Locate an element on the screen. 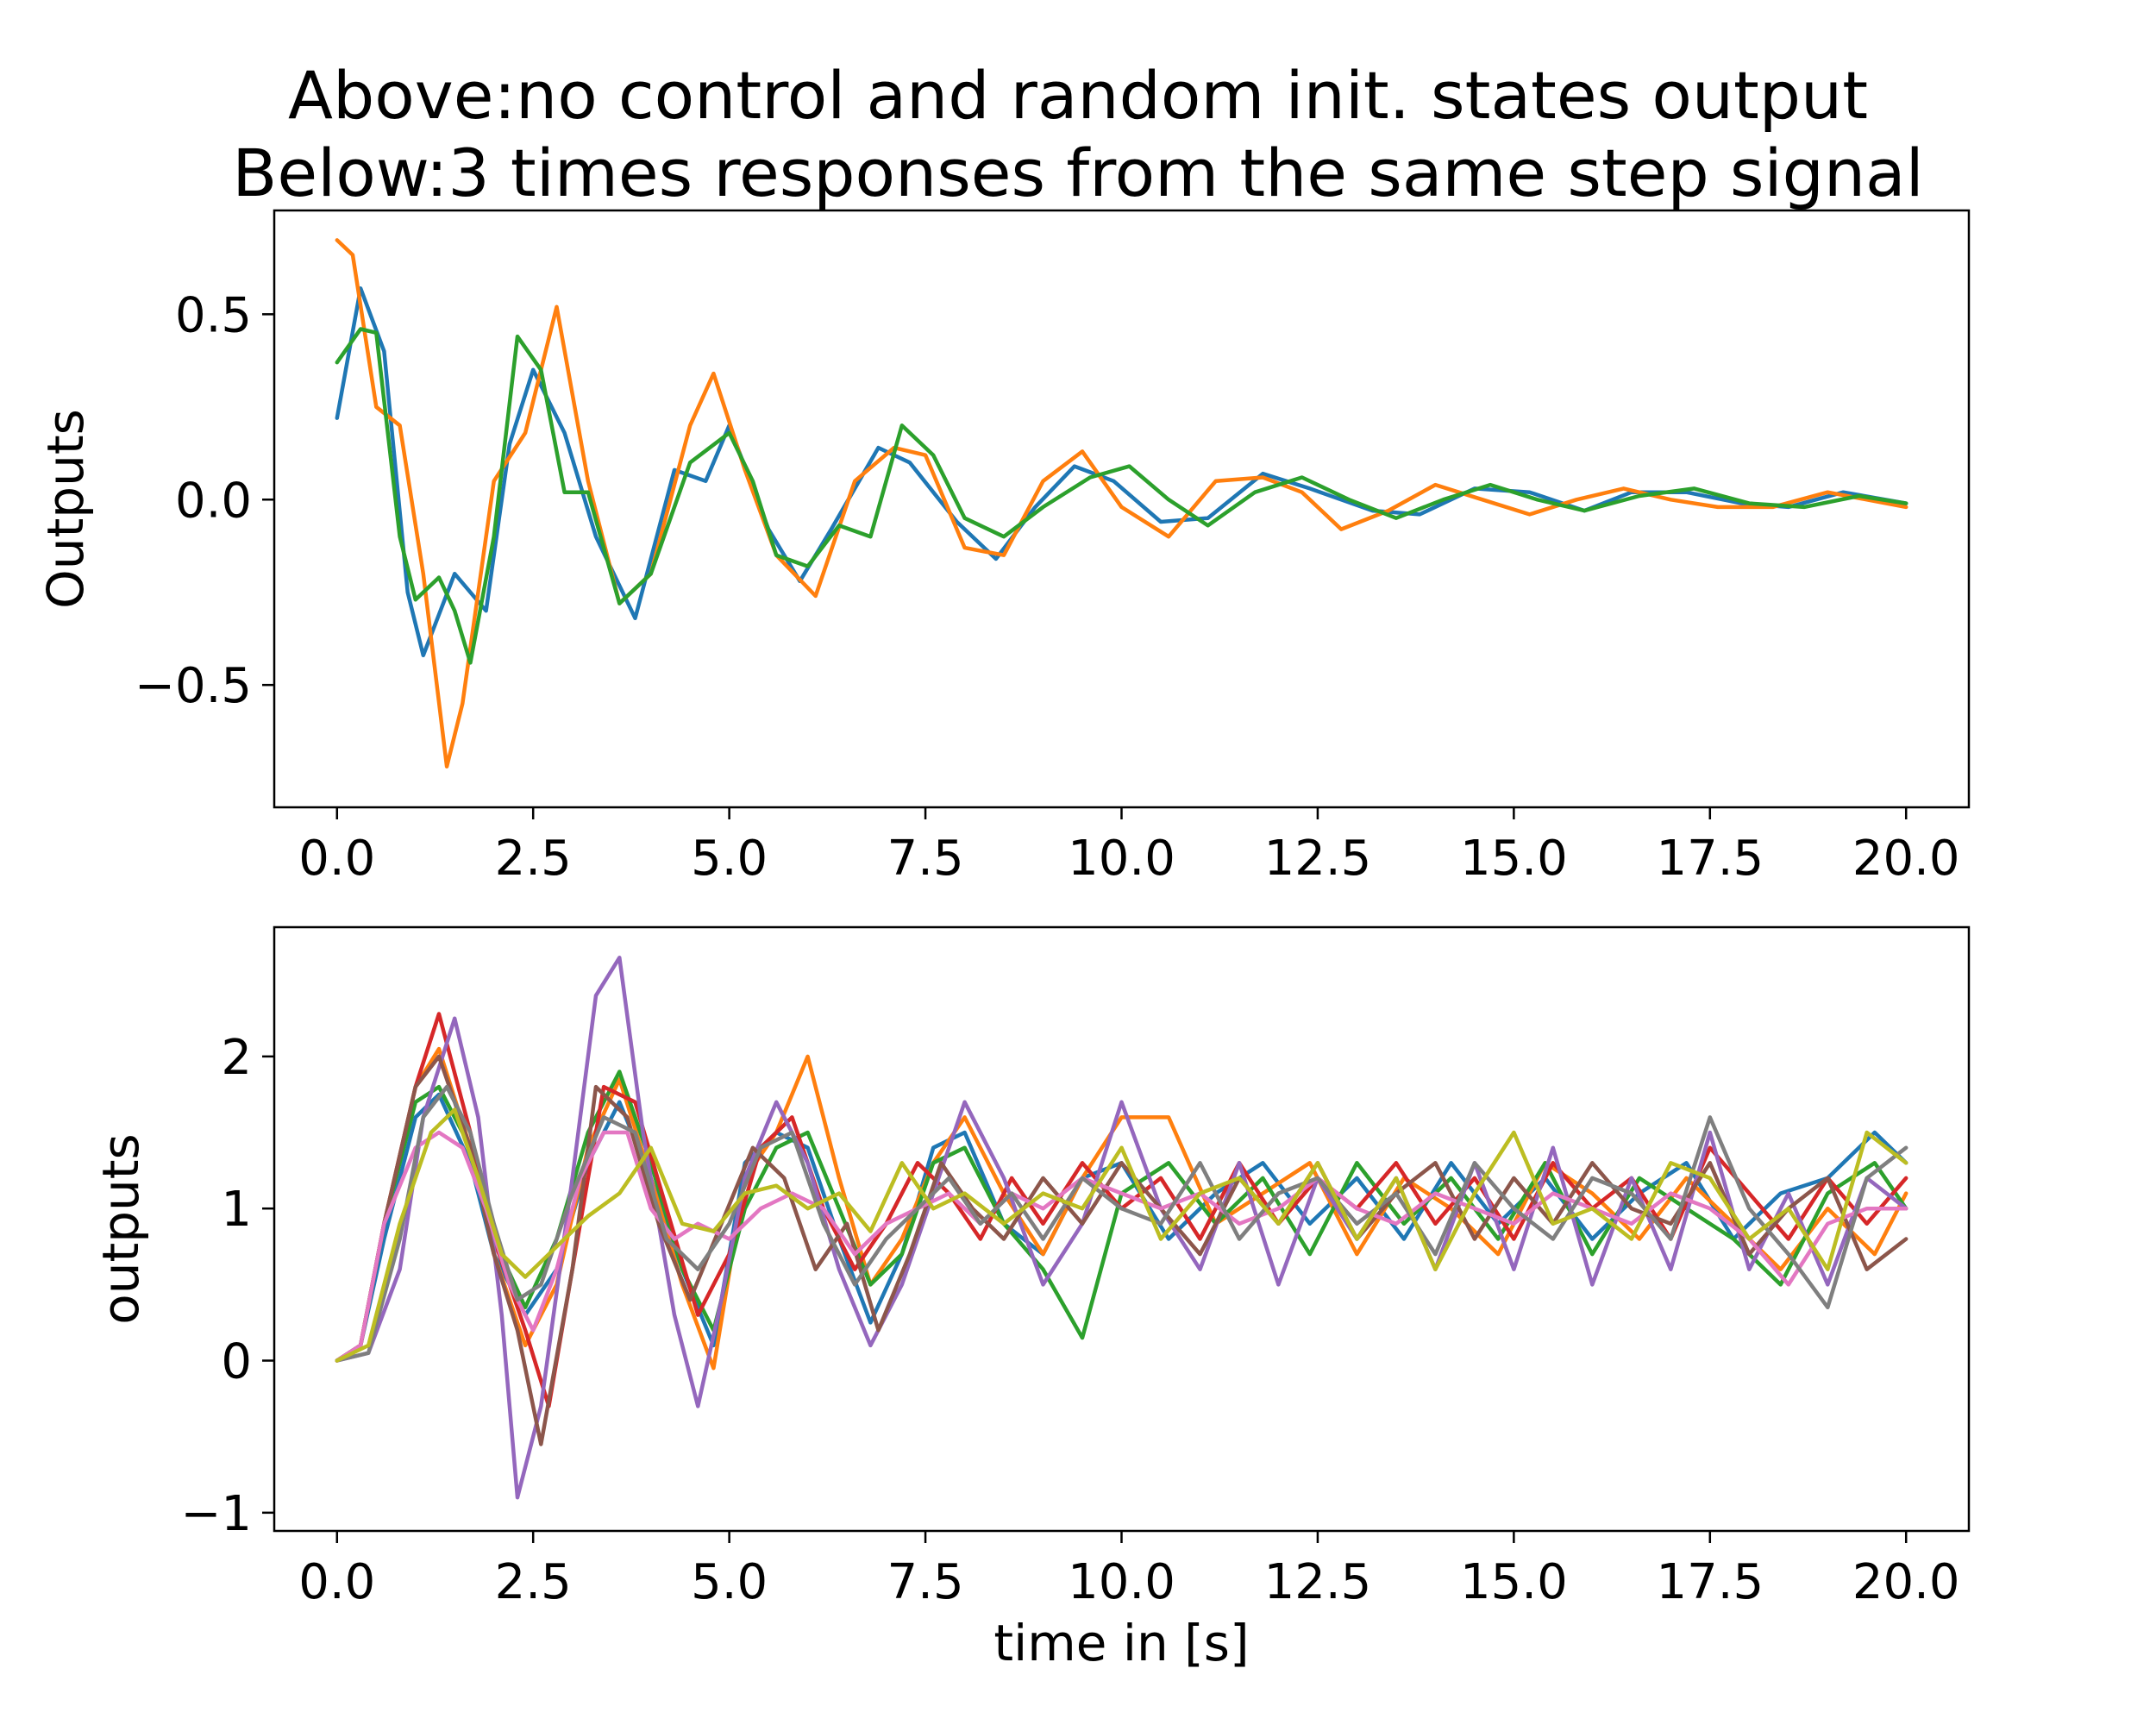 This screenshot has width=2156, height=1725. upper-y-tick-label: 0.0 is located at coordinates (213, 501).